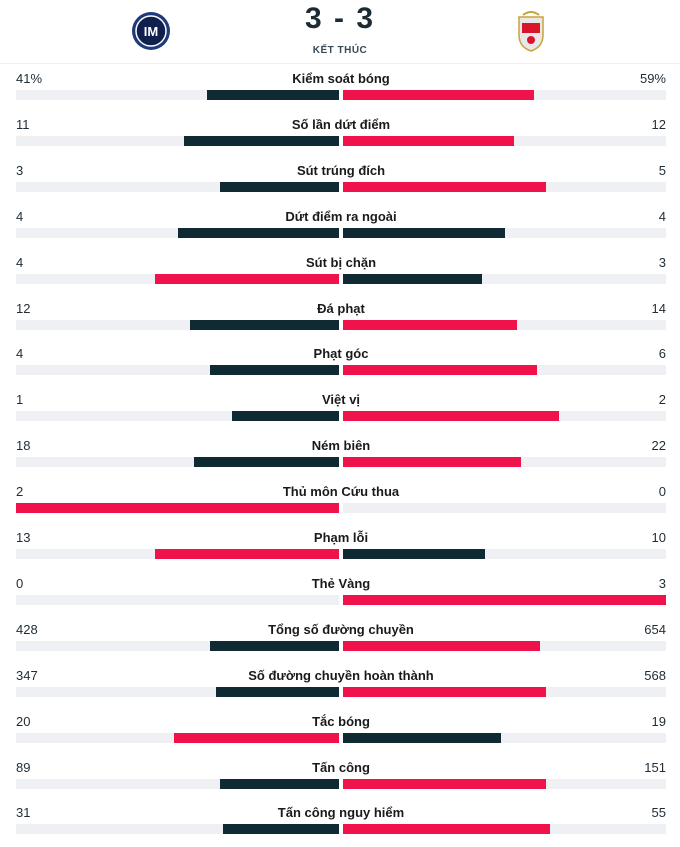 This screenshot has height=847, width=680. What do you see at coordinates (20, 583) in the screenshot?
I see `home-stat-value: 0` at bounding box center [20, 583].